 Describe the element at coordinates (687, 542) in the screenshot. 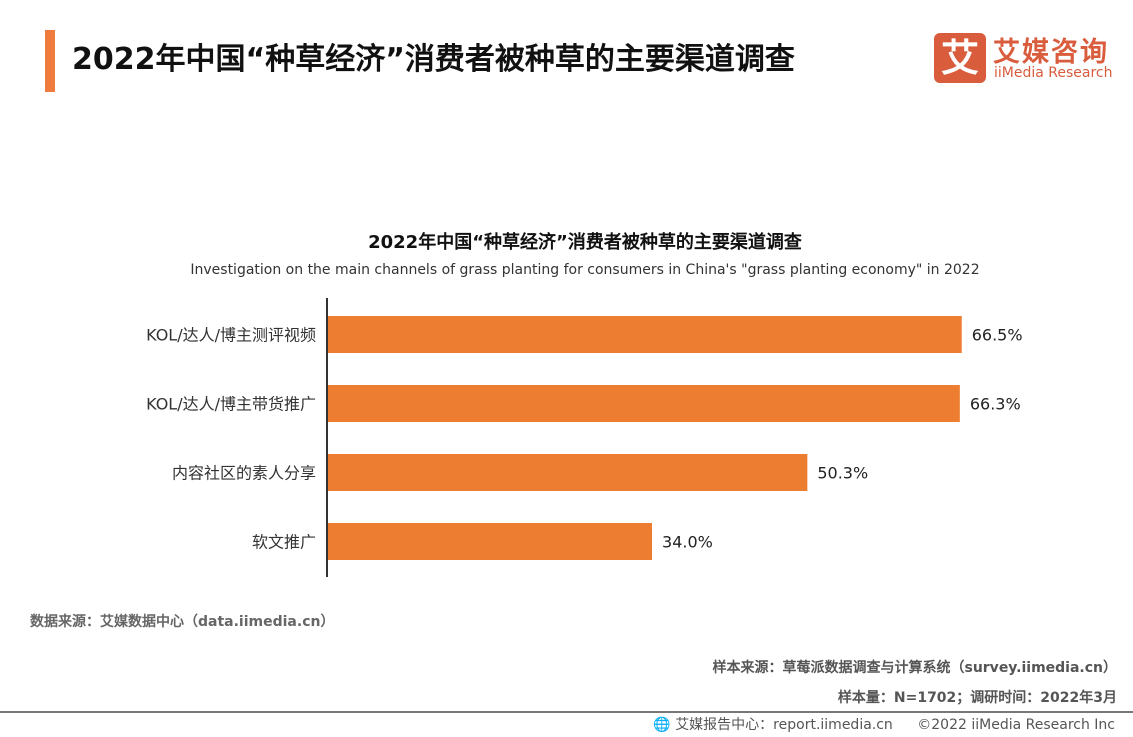

I see `data-label: 34.0%` at that location.